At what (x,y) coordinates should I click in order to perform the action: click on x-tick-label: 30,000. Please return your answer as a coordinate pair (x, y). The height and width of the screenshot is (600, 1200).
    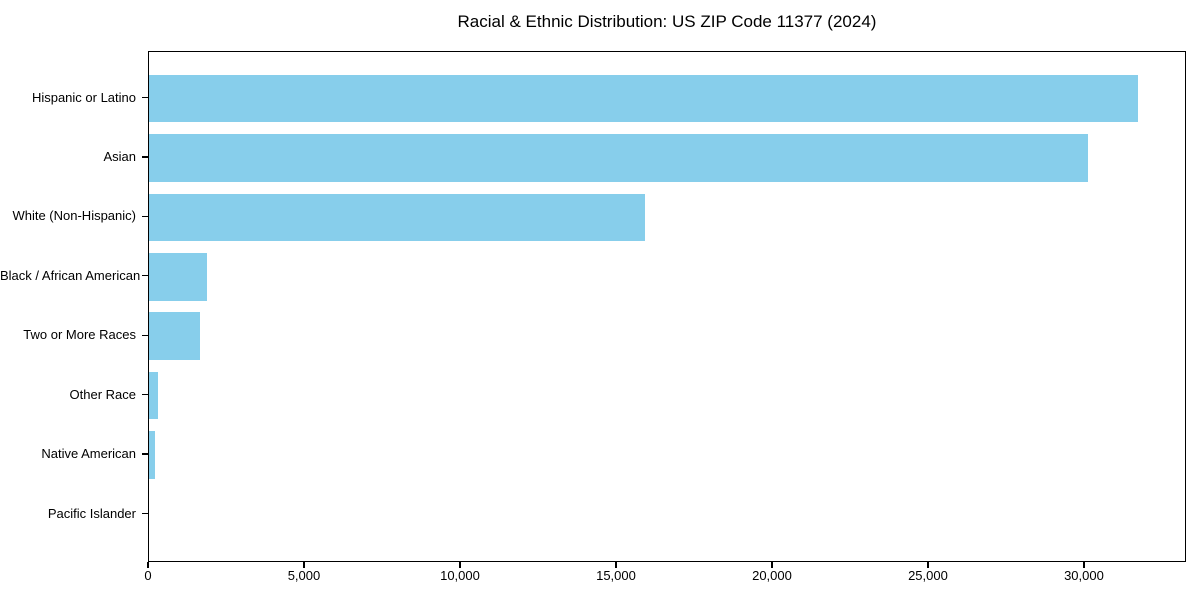
    Looking at the image, I should click on (1084, 575).